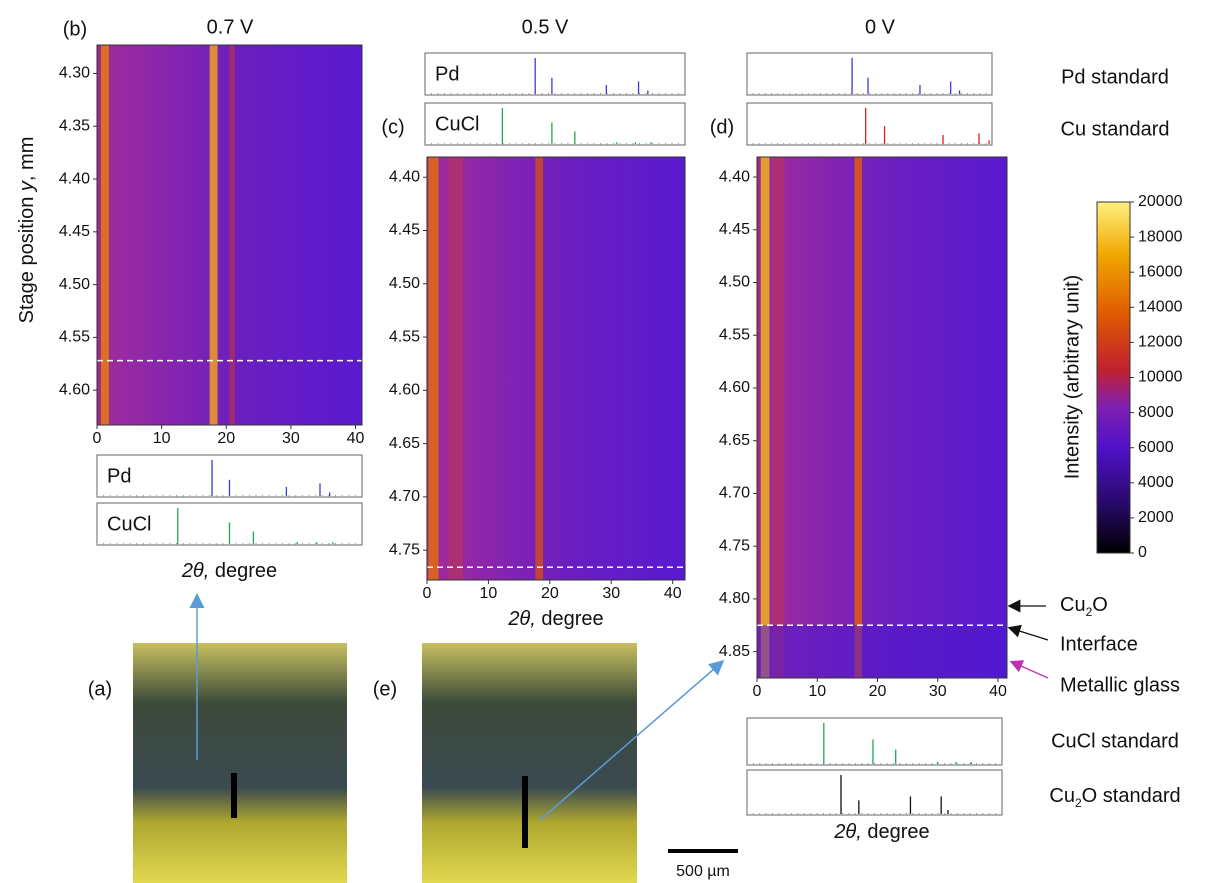 This screenshot has height=883, width=1220. Describe the element at coordinates (1089, 612) in the screenshot. I see `annotation-part: 2` at that location.